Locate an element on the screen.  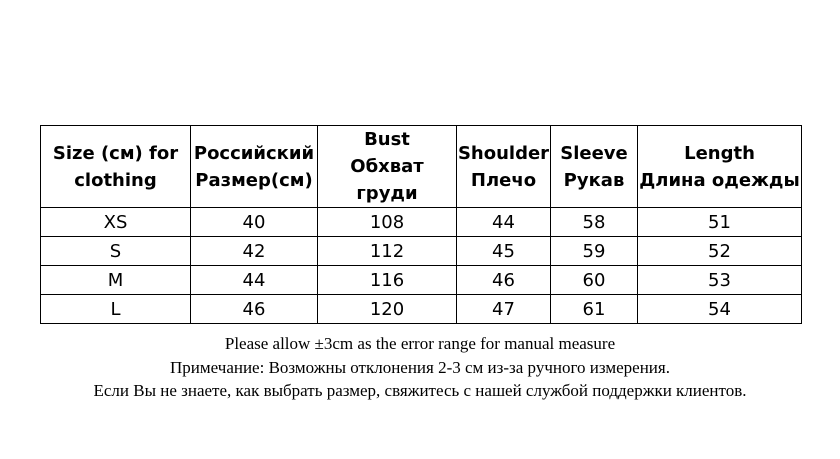
cell-length: 52 is located at coordinates (719, 251).